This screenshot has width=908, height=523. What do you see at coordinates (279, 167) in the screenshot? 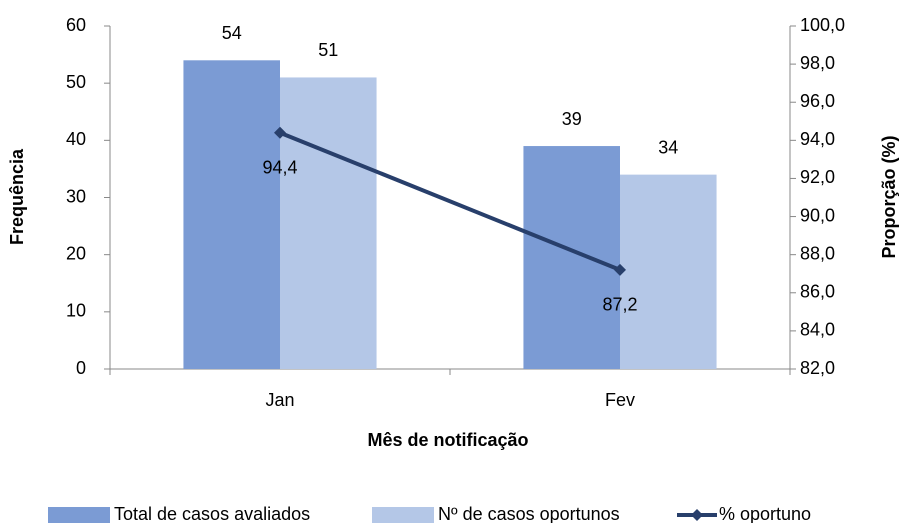
I see `line-value-label: 94,4` at bounding box center [279, 167].